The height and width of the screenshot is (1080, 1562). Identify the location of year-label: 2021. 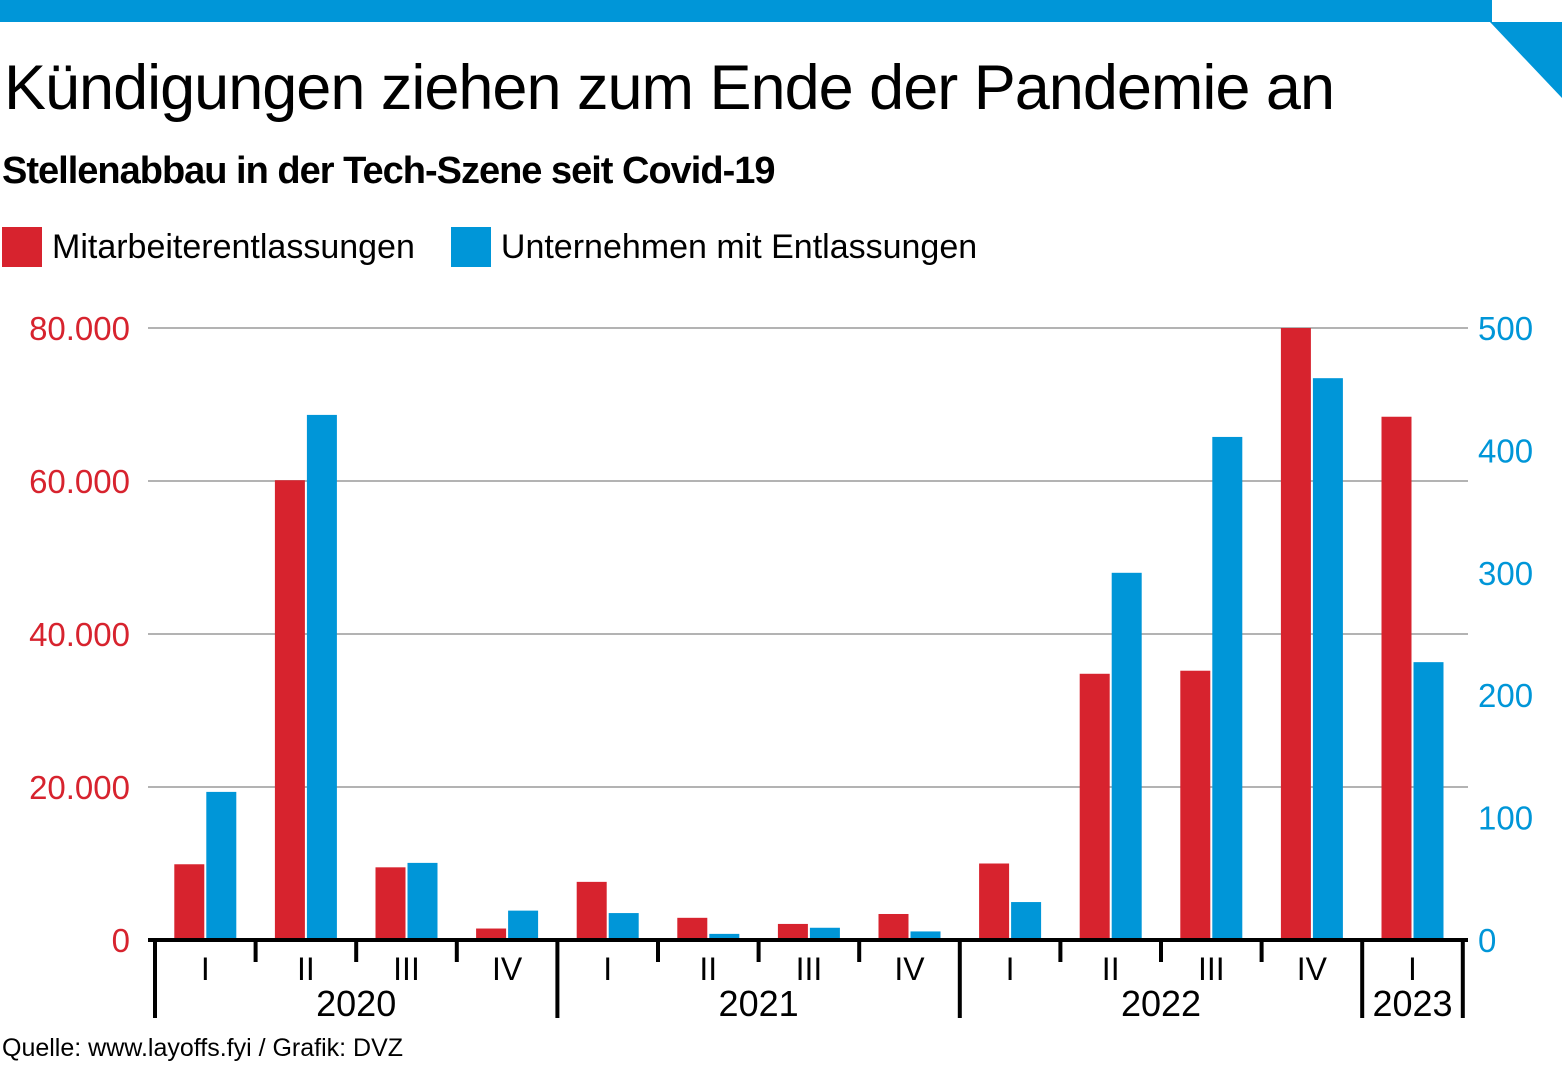
(759, 1003).